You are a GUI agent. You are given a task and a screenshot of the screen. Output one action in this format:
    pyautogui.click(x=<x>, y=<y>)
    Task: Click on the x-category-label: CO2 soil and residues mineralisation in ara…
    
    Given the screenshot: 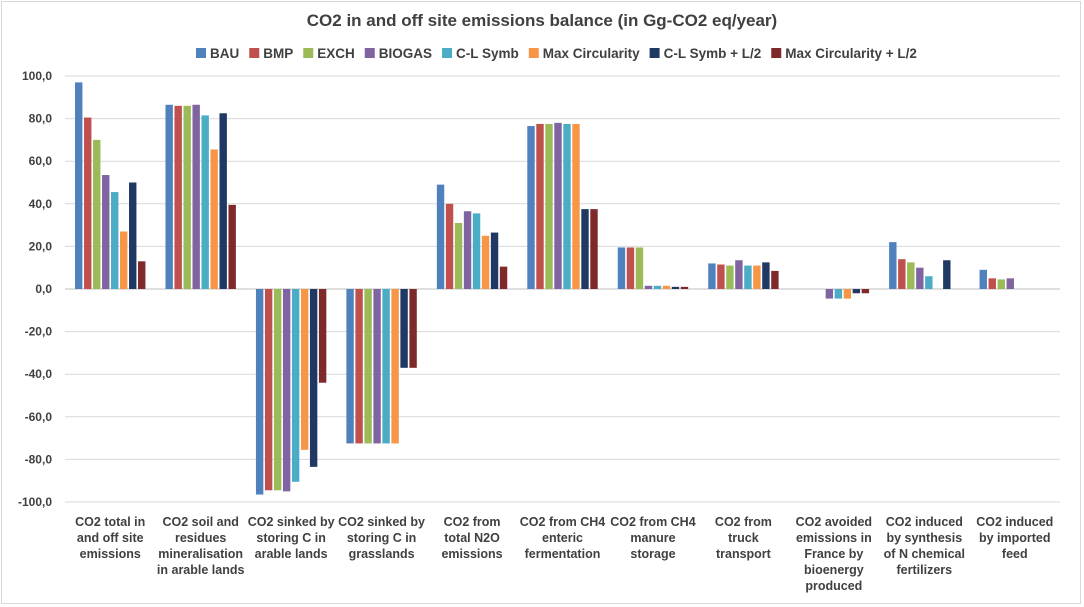 What is the action you would take?
    pyautogui.click(x=201, y=546)
    